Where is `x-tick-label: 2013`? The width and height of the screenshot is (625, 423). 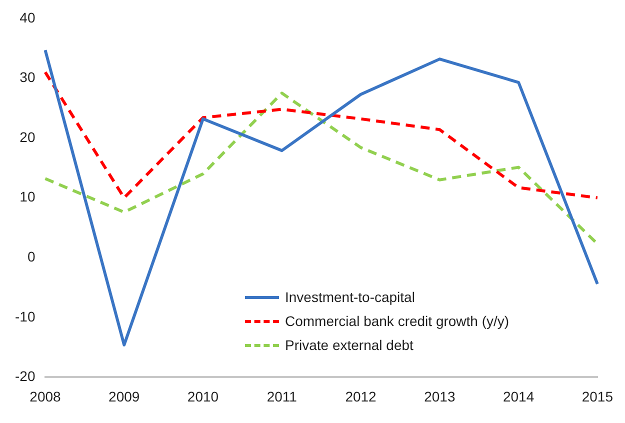 x-tick-label: 2013 is located at coordinates (440, 396).